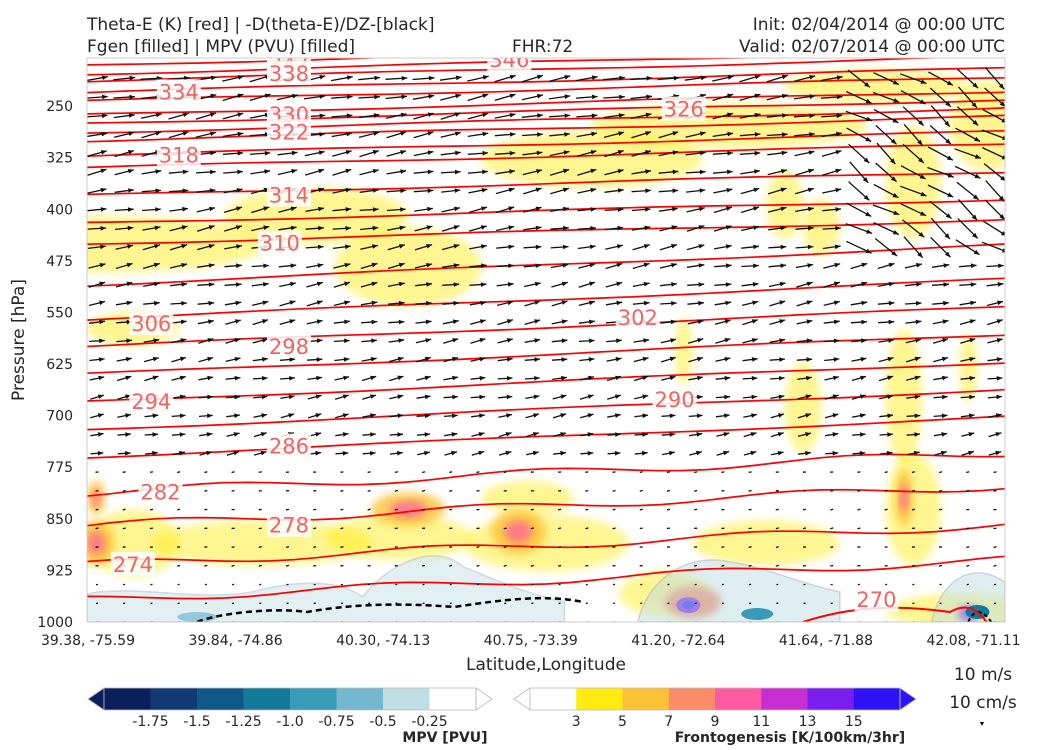  I want to click on x-tick-label: 41.20, -72.64, so click(678, 641).